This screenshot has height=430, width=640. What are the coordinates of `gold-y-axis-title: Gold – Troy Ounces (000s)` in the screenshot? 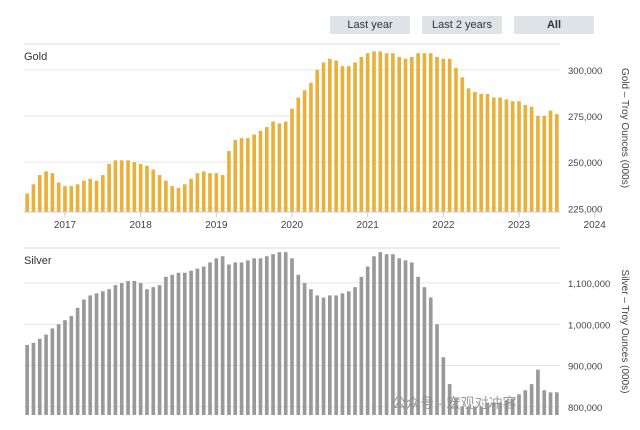 It's located at (624, 128).